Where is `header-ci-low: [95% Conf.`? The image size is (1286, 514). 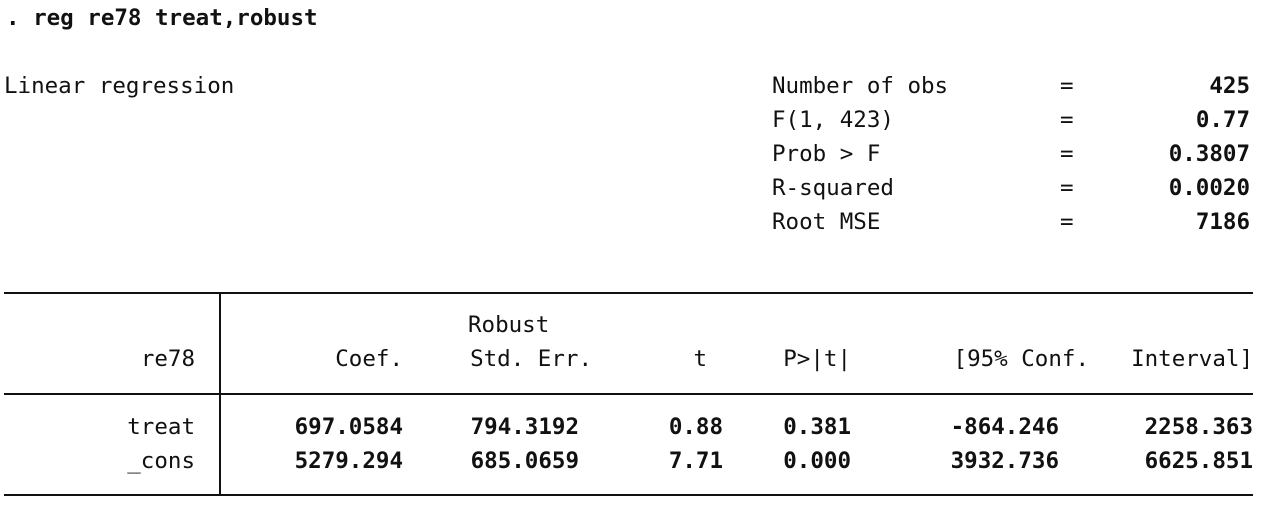 header-ci-low: [95% Conf. is located at coordinates (1021, 359).